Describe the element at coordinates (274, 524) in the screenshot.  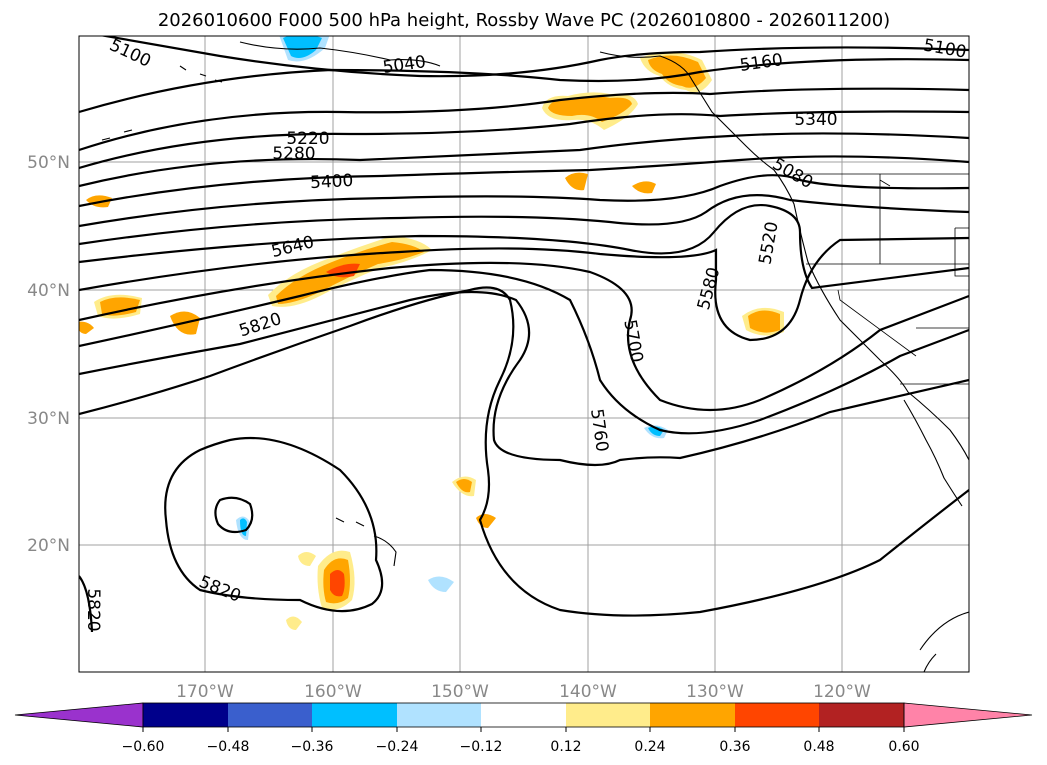
I see `contour-line-5820-closed` at that location.